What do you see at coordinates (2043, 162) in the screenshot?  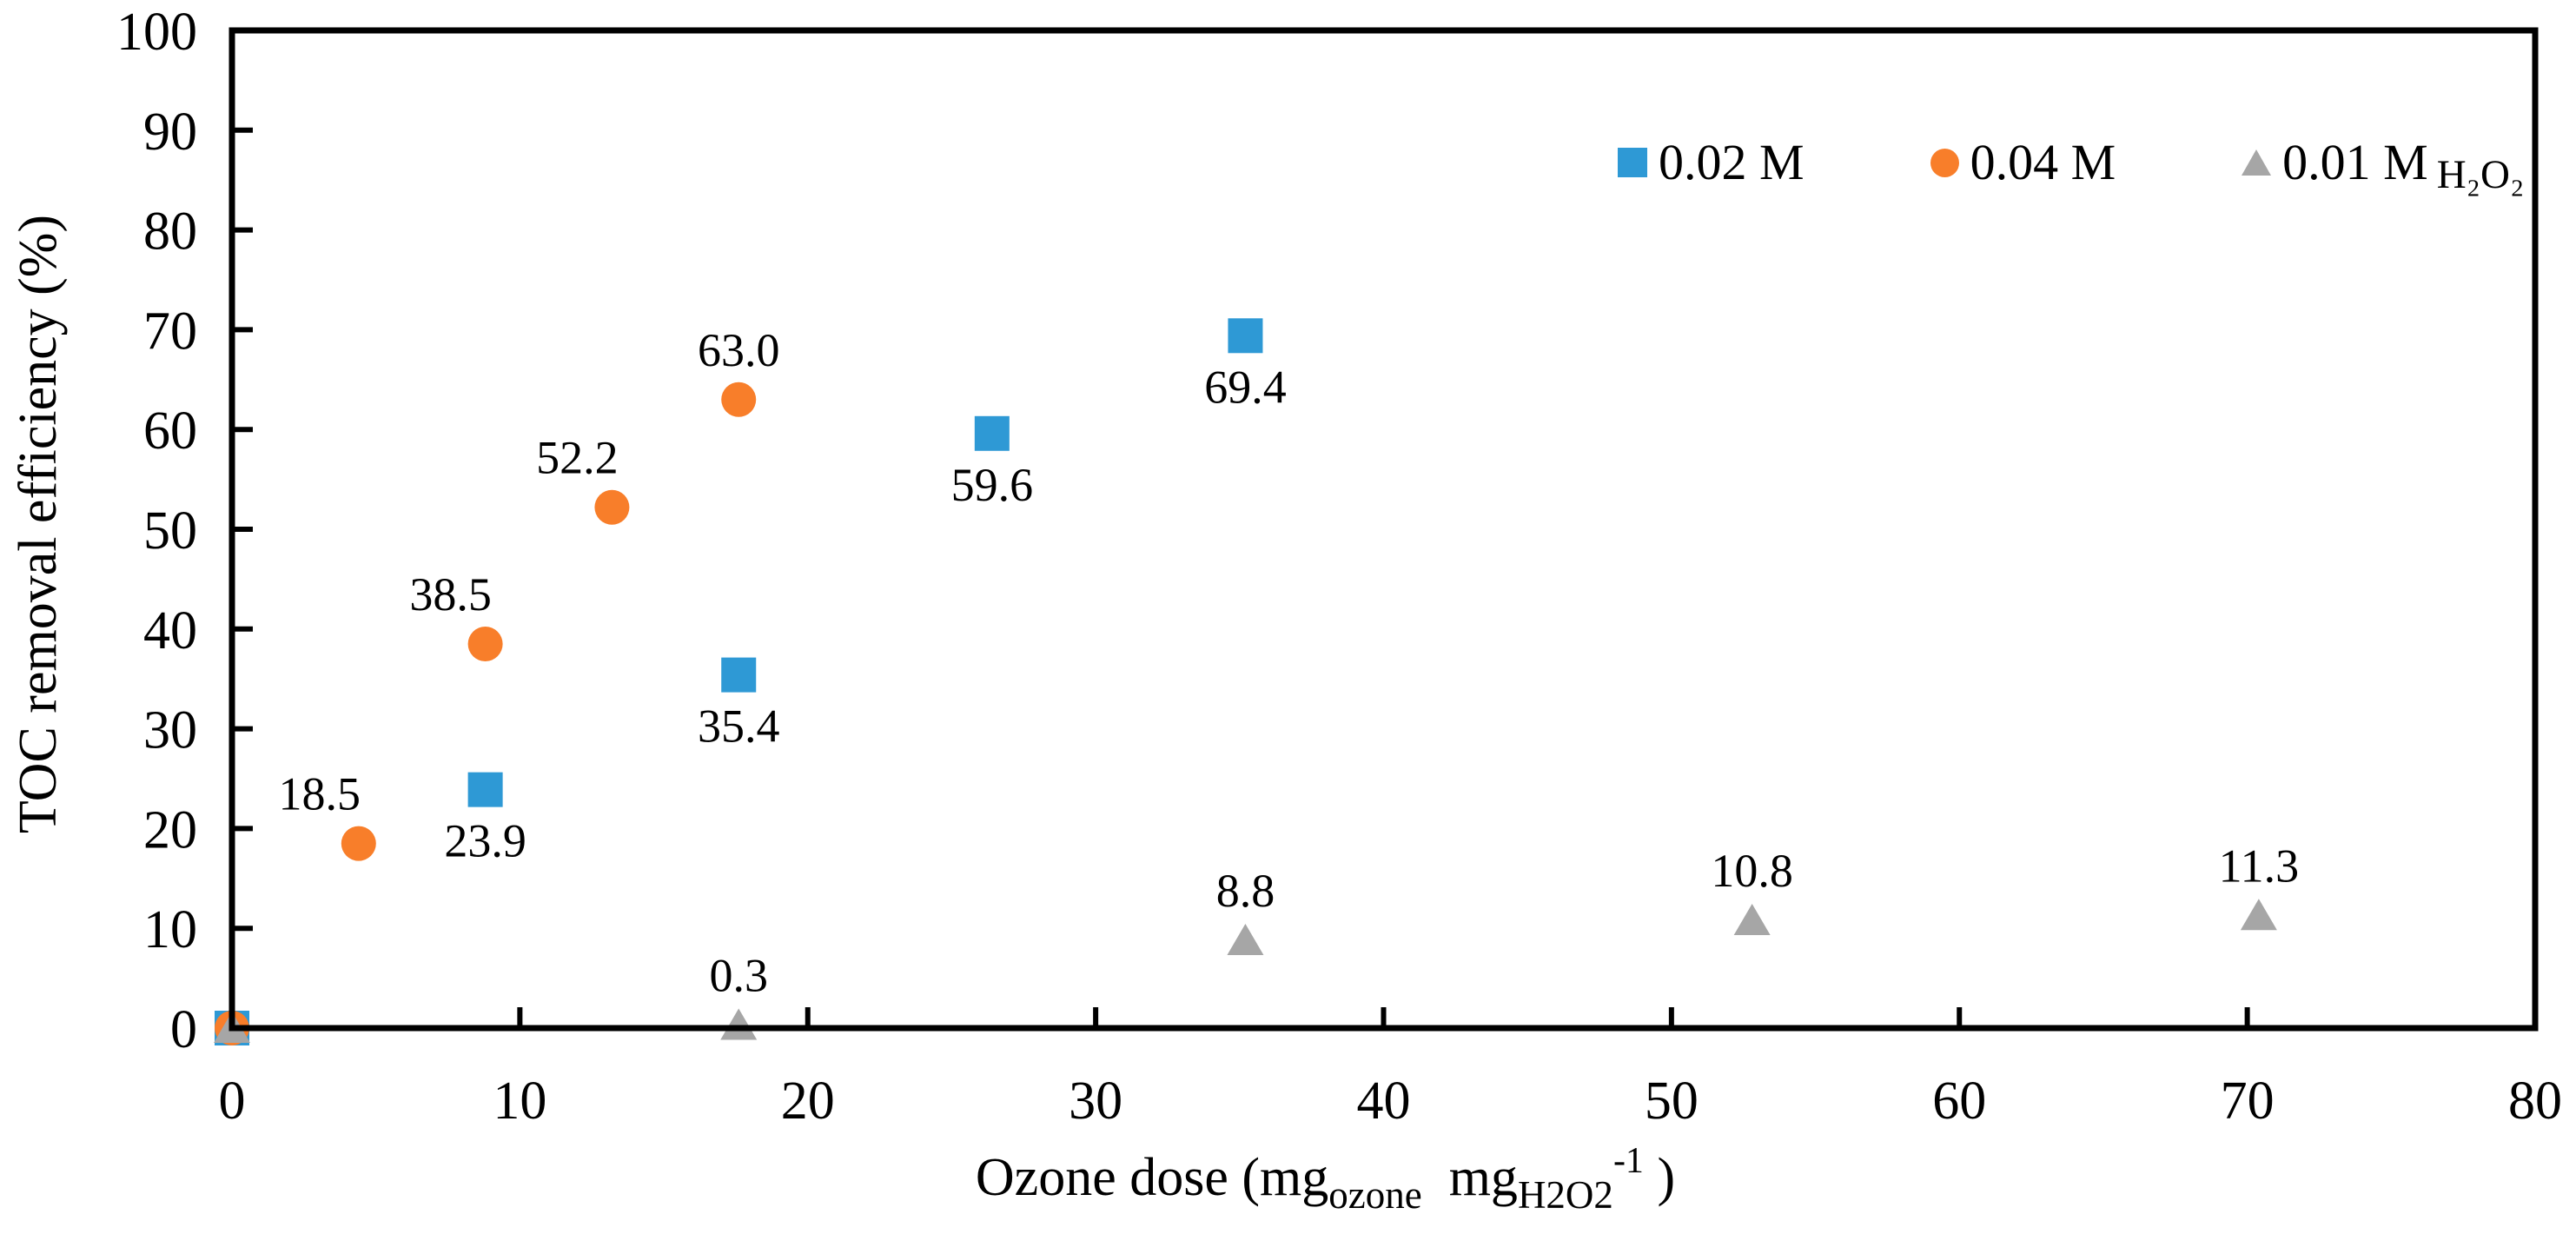 I see `legend-label: 0.04 M` at bounding box center [2043, 162].